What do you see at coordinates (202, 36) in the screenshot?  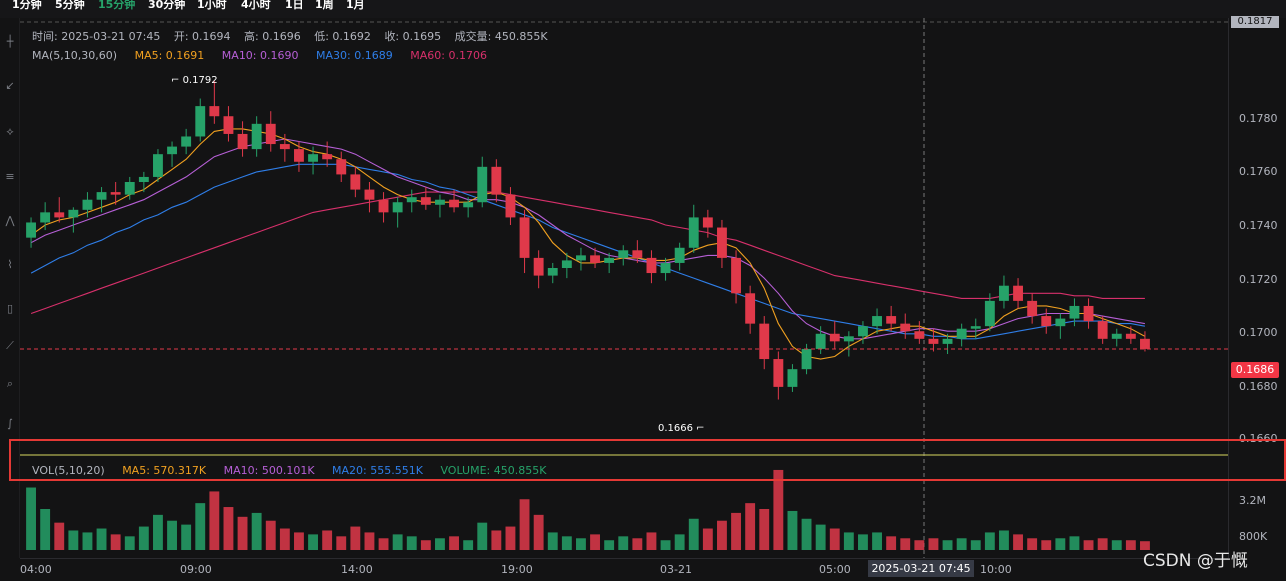 I see `legend-open: 开: 0.1694` at bounding box center [202, 36].